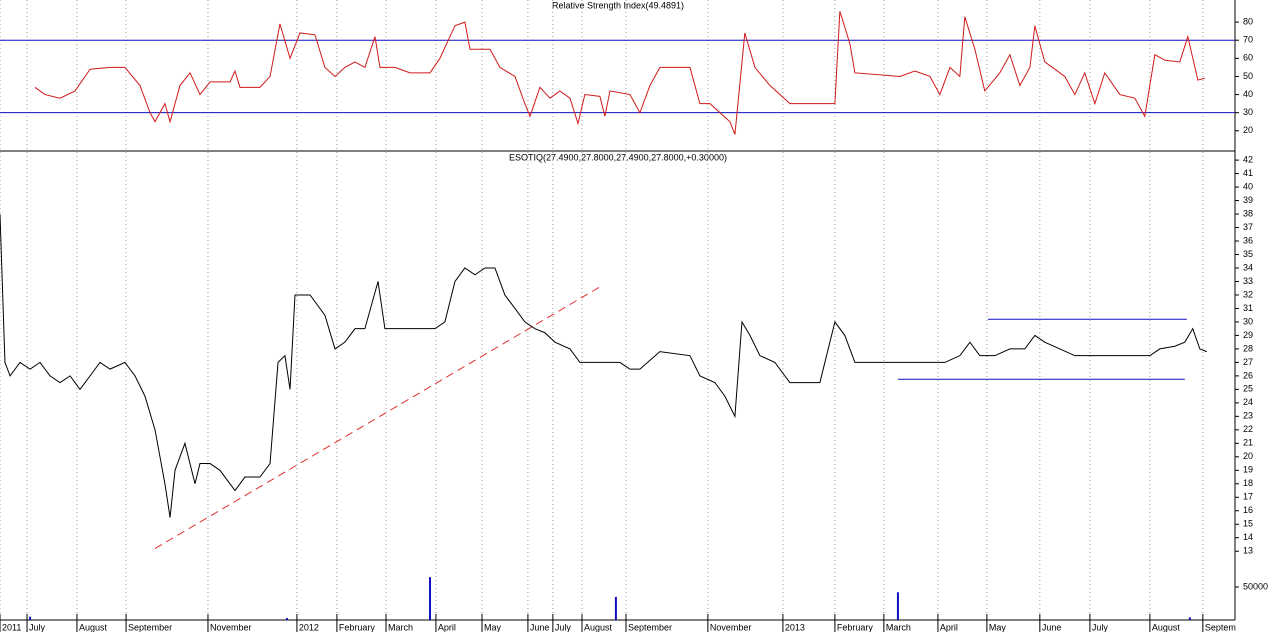  Describe the element at coordinates (1248, 429) in the screenshot. I see `y-tick-label: 22` at that location.